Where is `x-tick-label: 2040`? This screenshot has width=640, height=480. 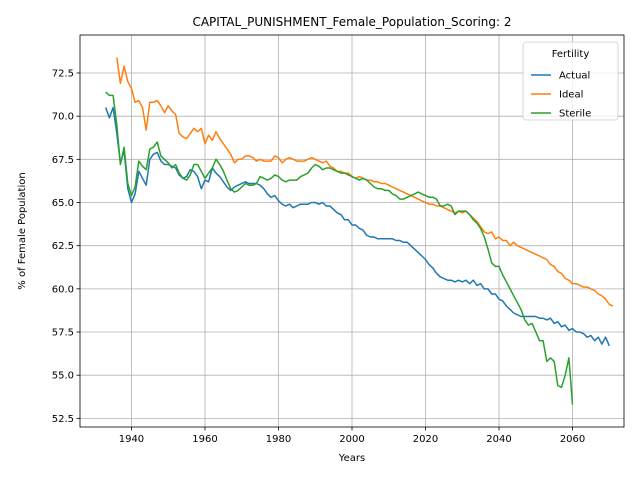 x-tick-label: 2040 is located at coordinates (498, 439).